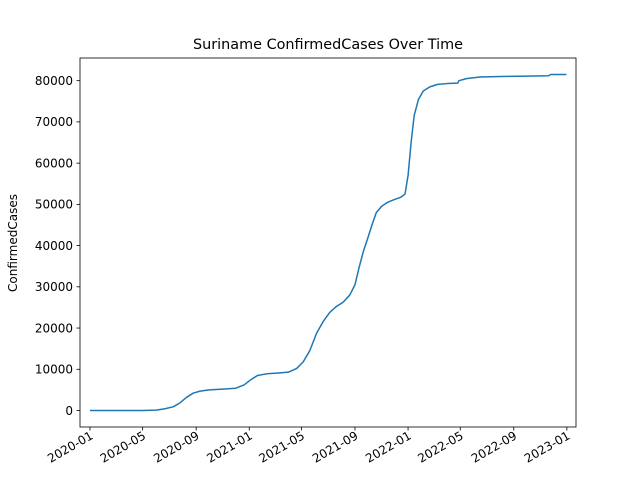 This screenshot has width=640, height=480. What do you see at coordinates (54, 246) in the screenshot?
I see `y-tick-label-4: 40000` at bounding box center [54, 246].